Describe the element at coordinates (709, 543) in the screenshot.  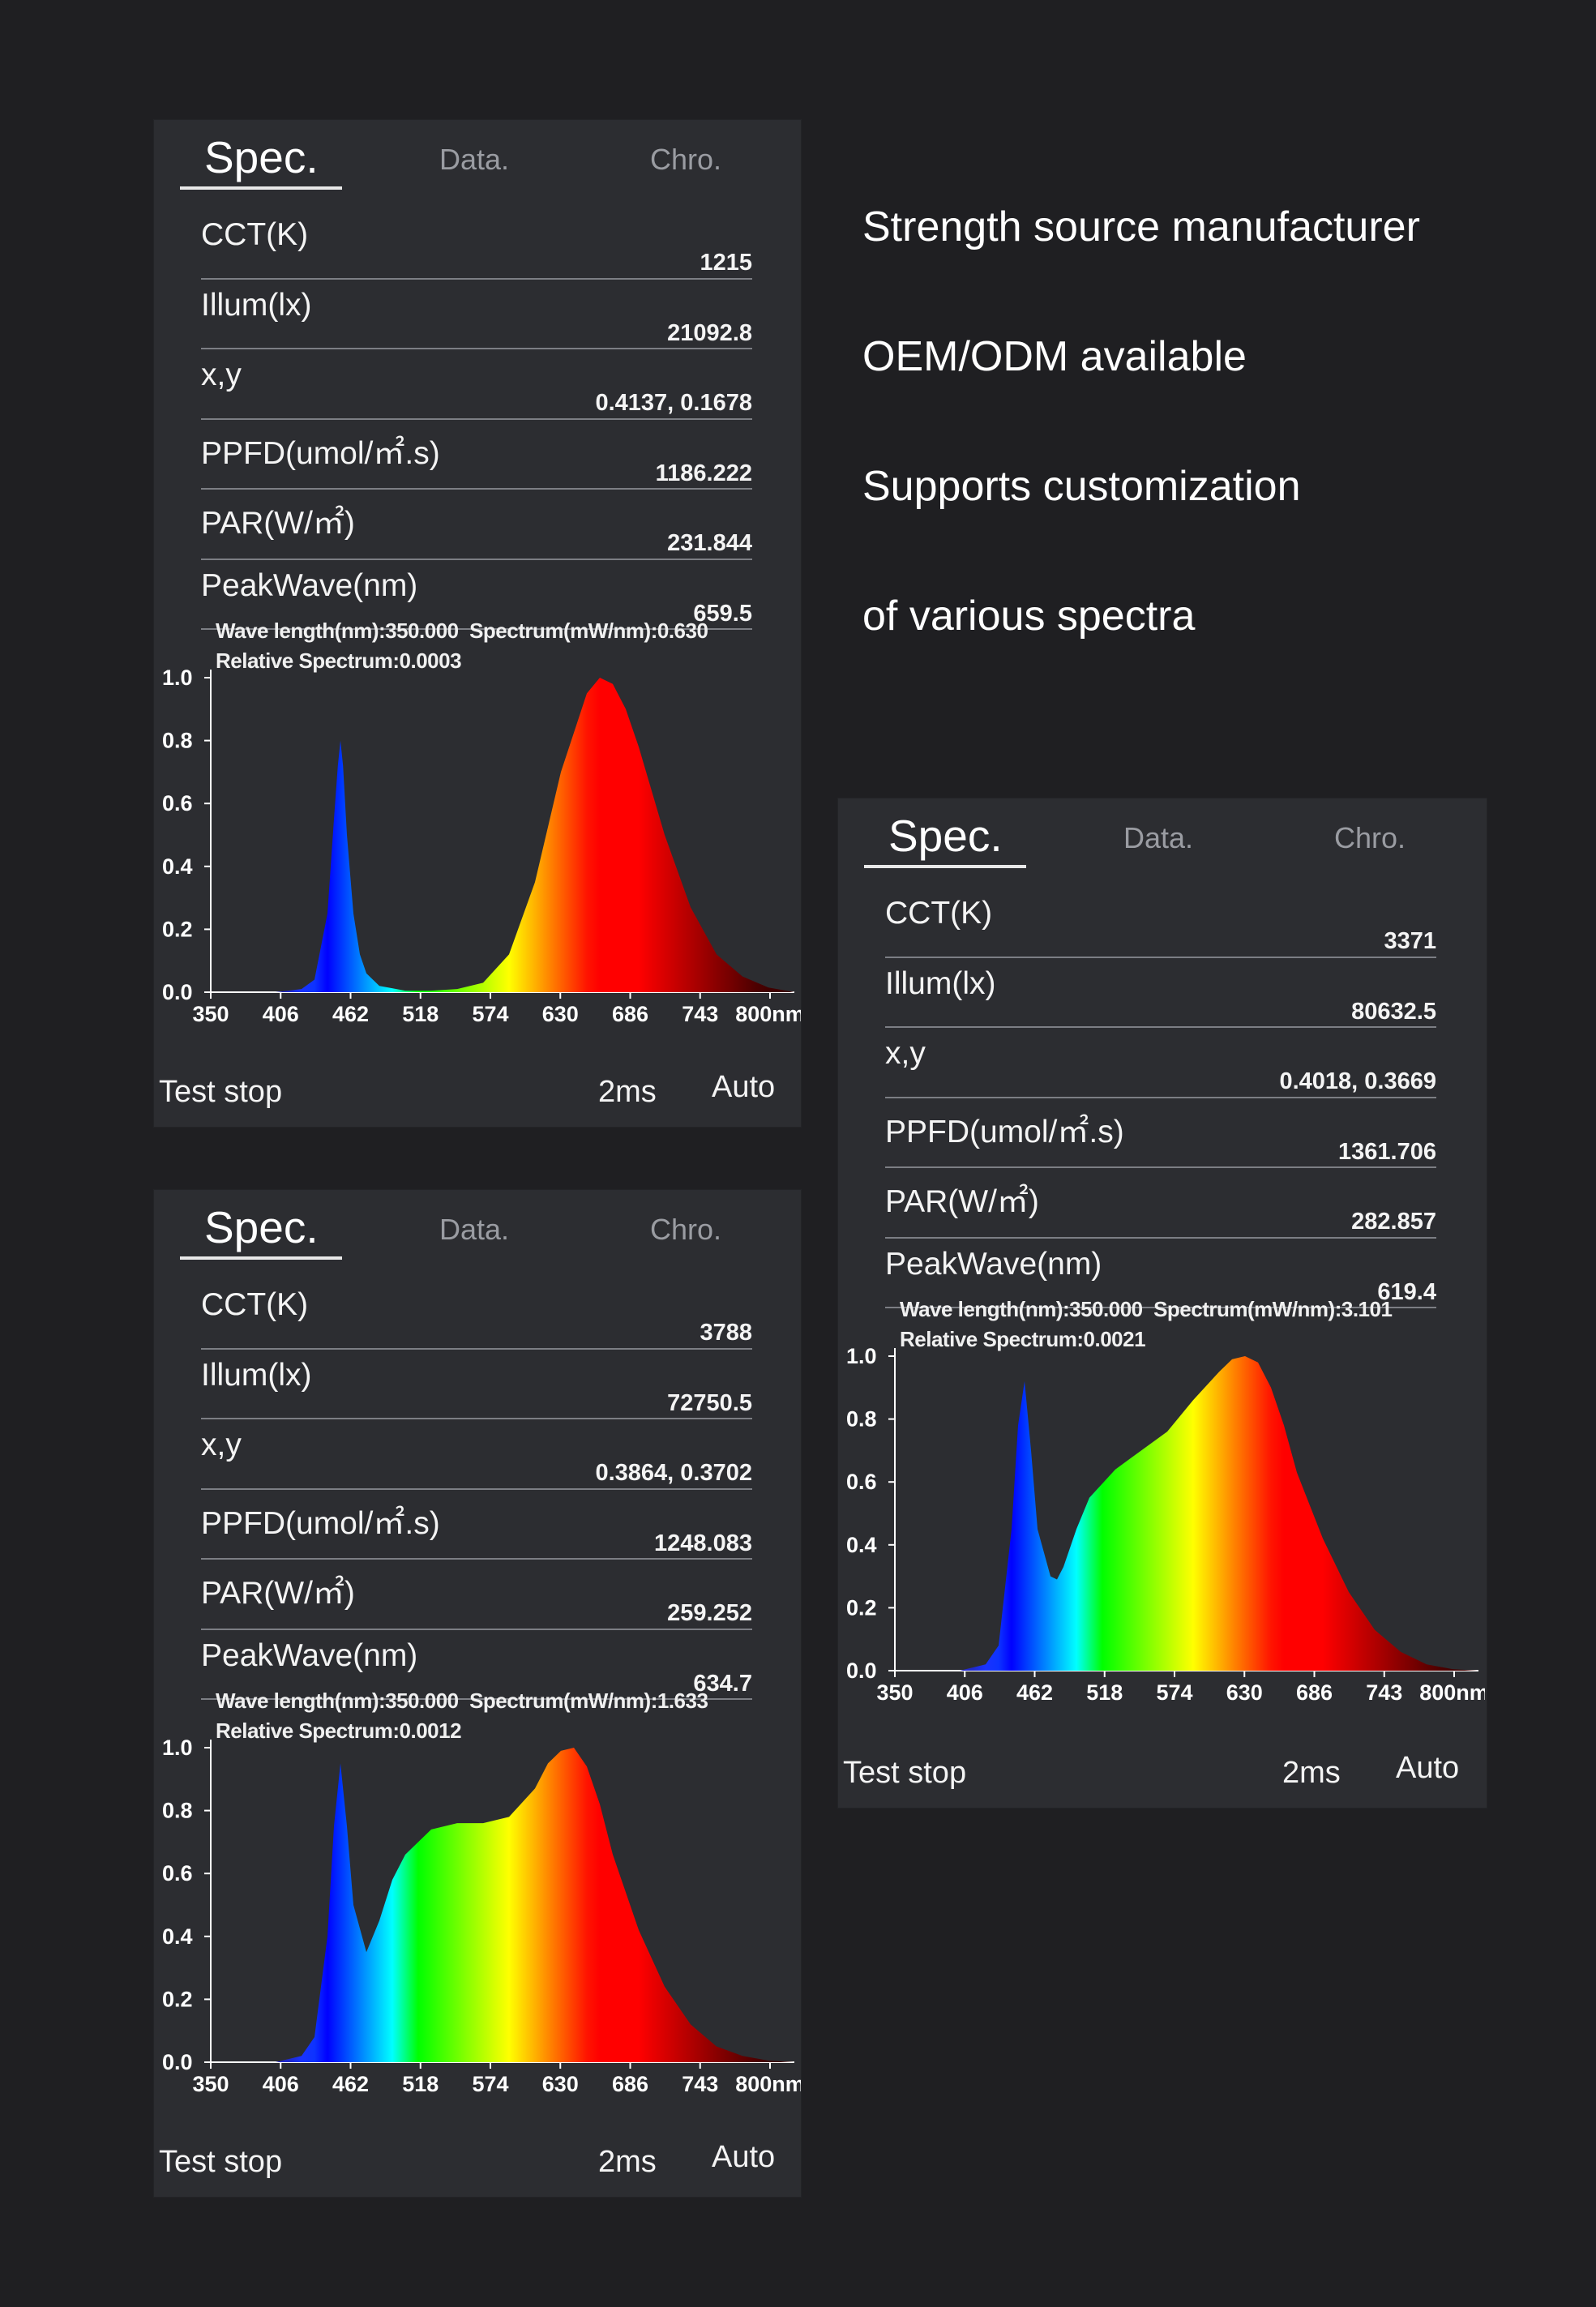
I see `par-value: 231.844` at that location.